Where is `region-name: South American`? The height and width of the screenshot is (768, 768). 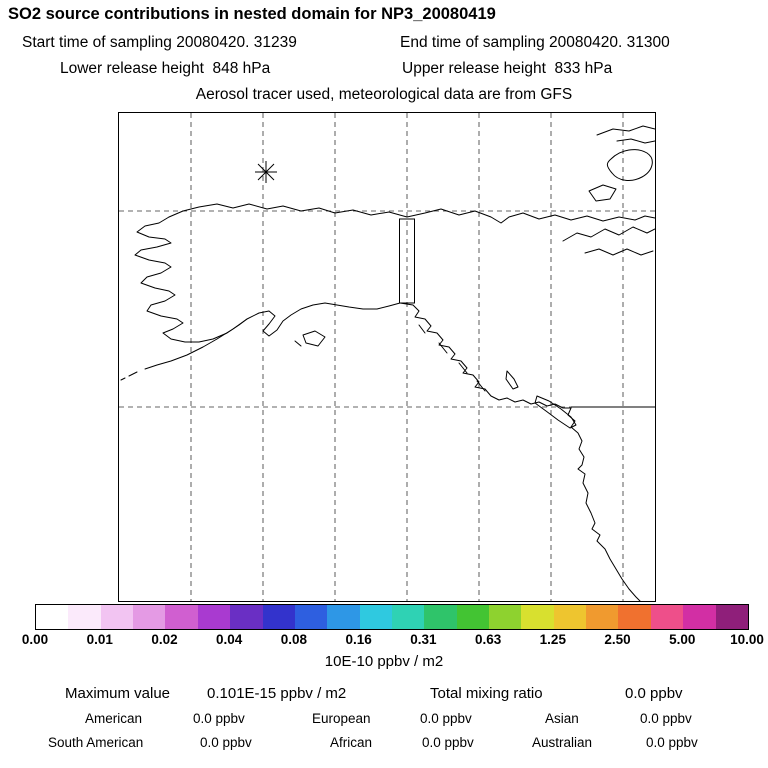
region-name: South American is located at coordinates (96, 742).